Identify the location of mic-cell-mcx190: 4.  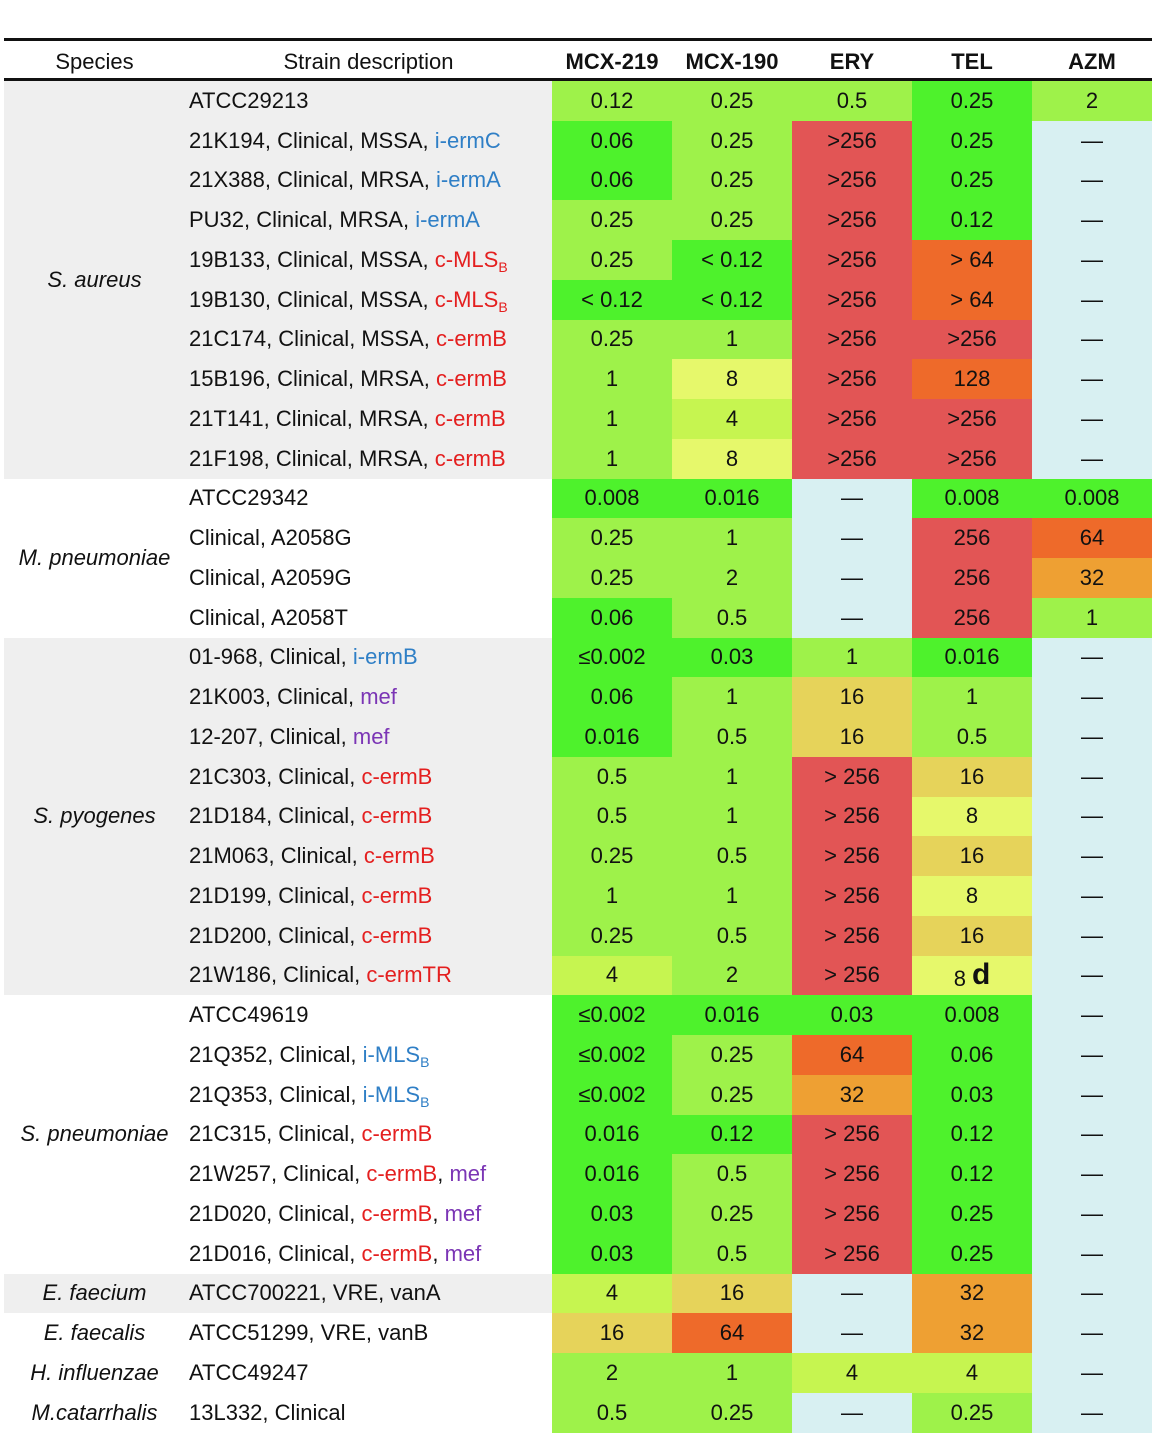
(732, 419).